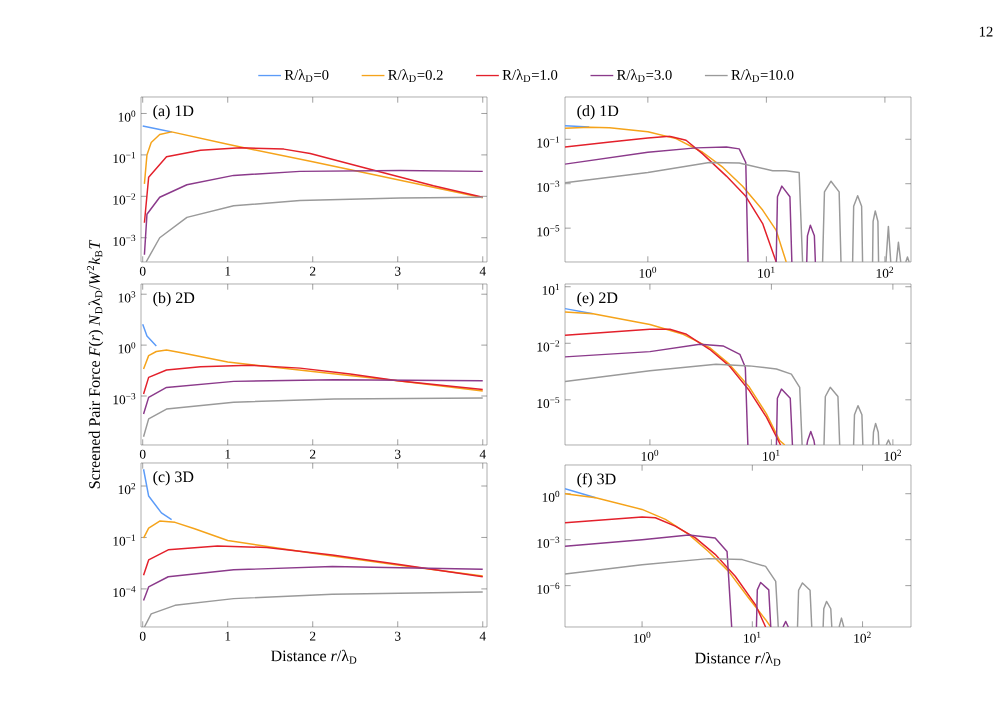  What do you see at coordinates (124, 592) in the screenshot?
I see `y-tick-label: 10$^{−4}$` at bounding box center [124, 592].